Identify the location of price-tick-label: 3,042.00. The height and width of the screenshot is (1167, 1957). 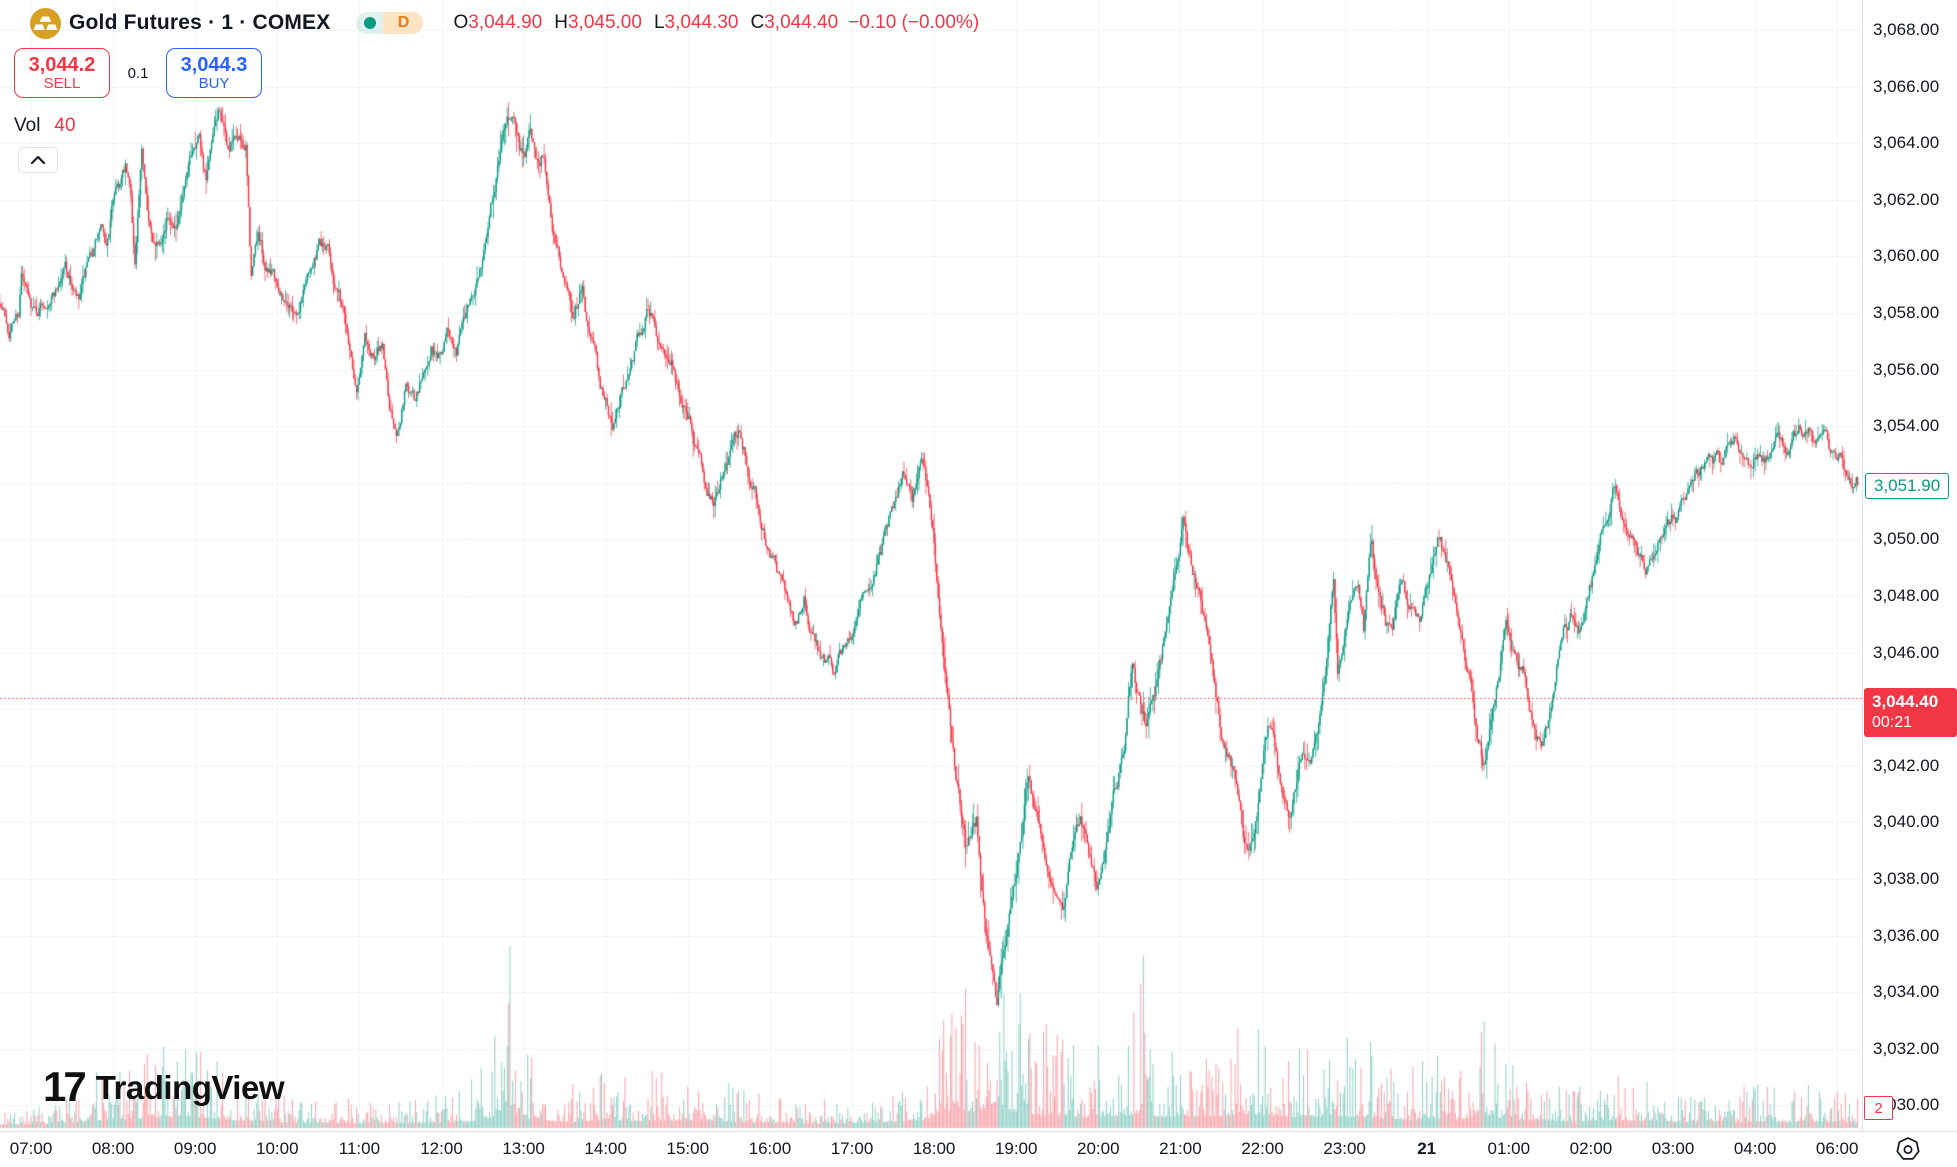
(1906, 765).